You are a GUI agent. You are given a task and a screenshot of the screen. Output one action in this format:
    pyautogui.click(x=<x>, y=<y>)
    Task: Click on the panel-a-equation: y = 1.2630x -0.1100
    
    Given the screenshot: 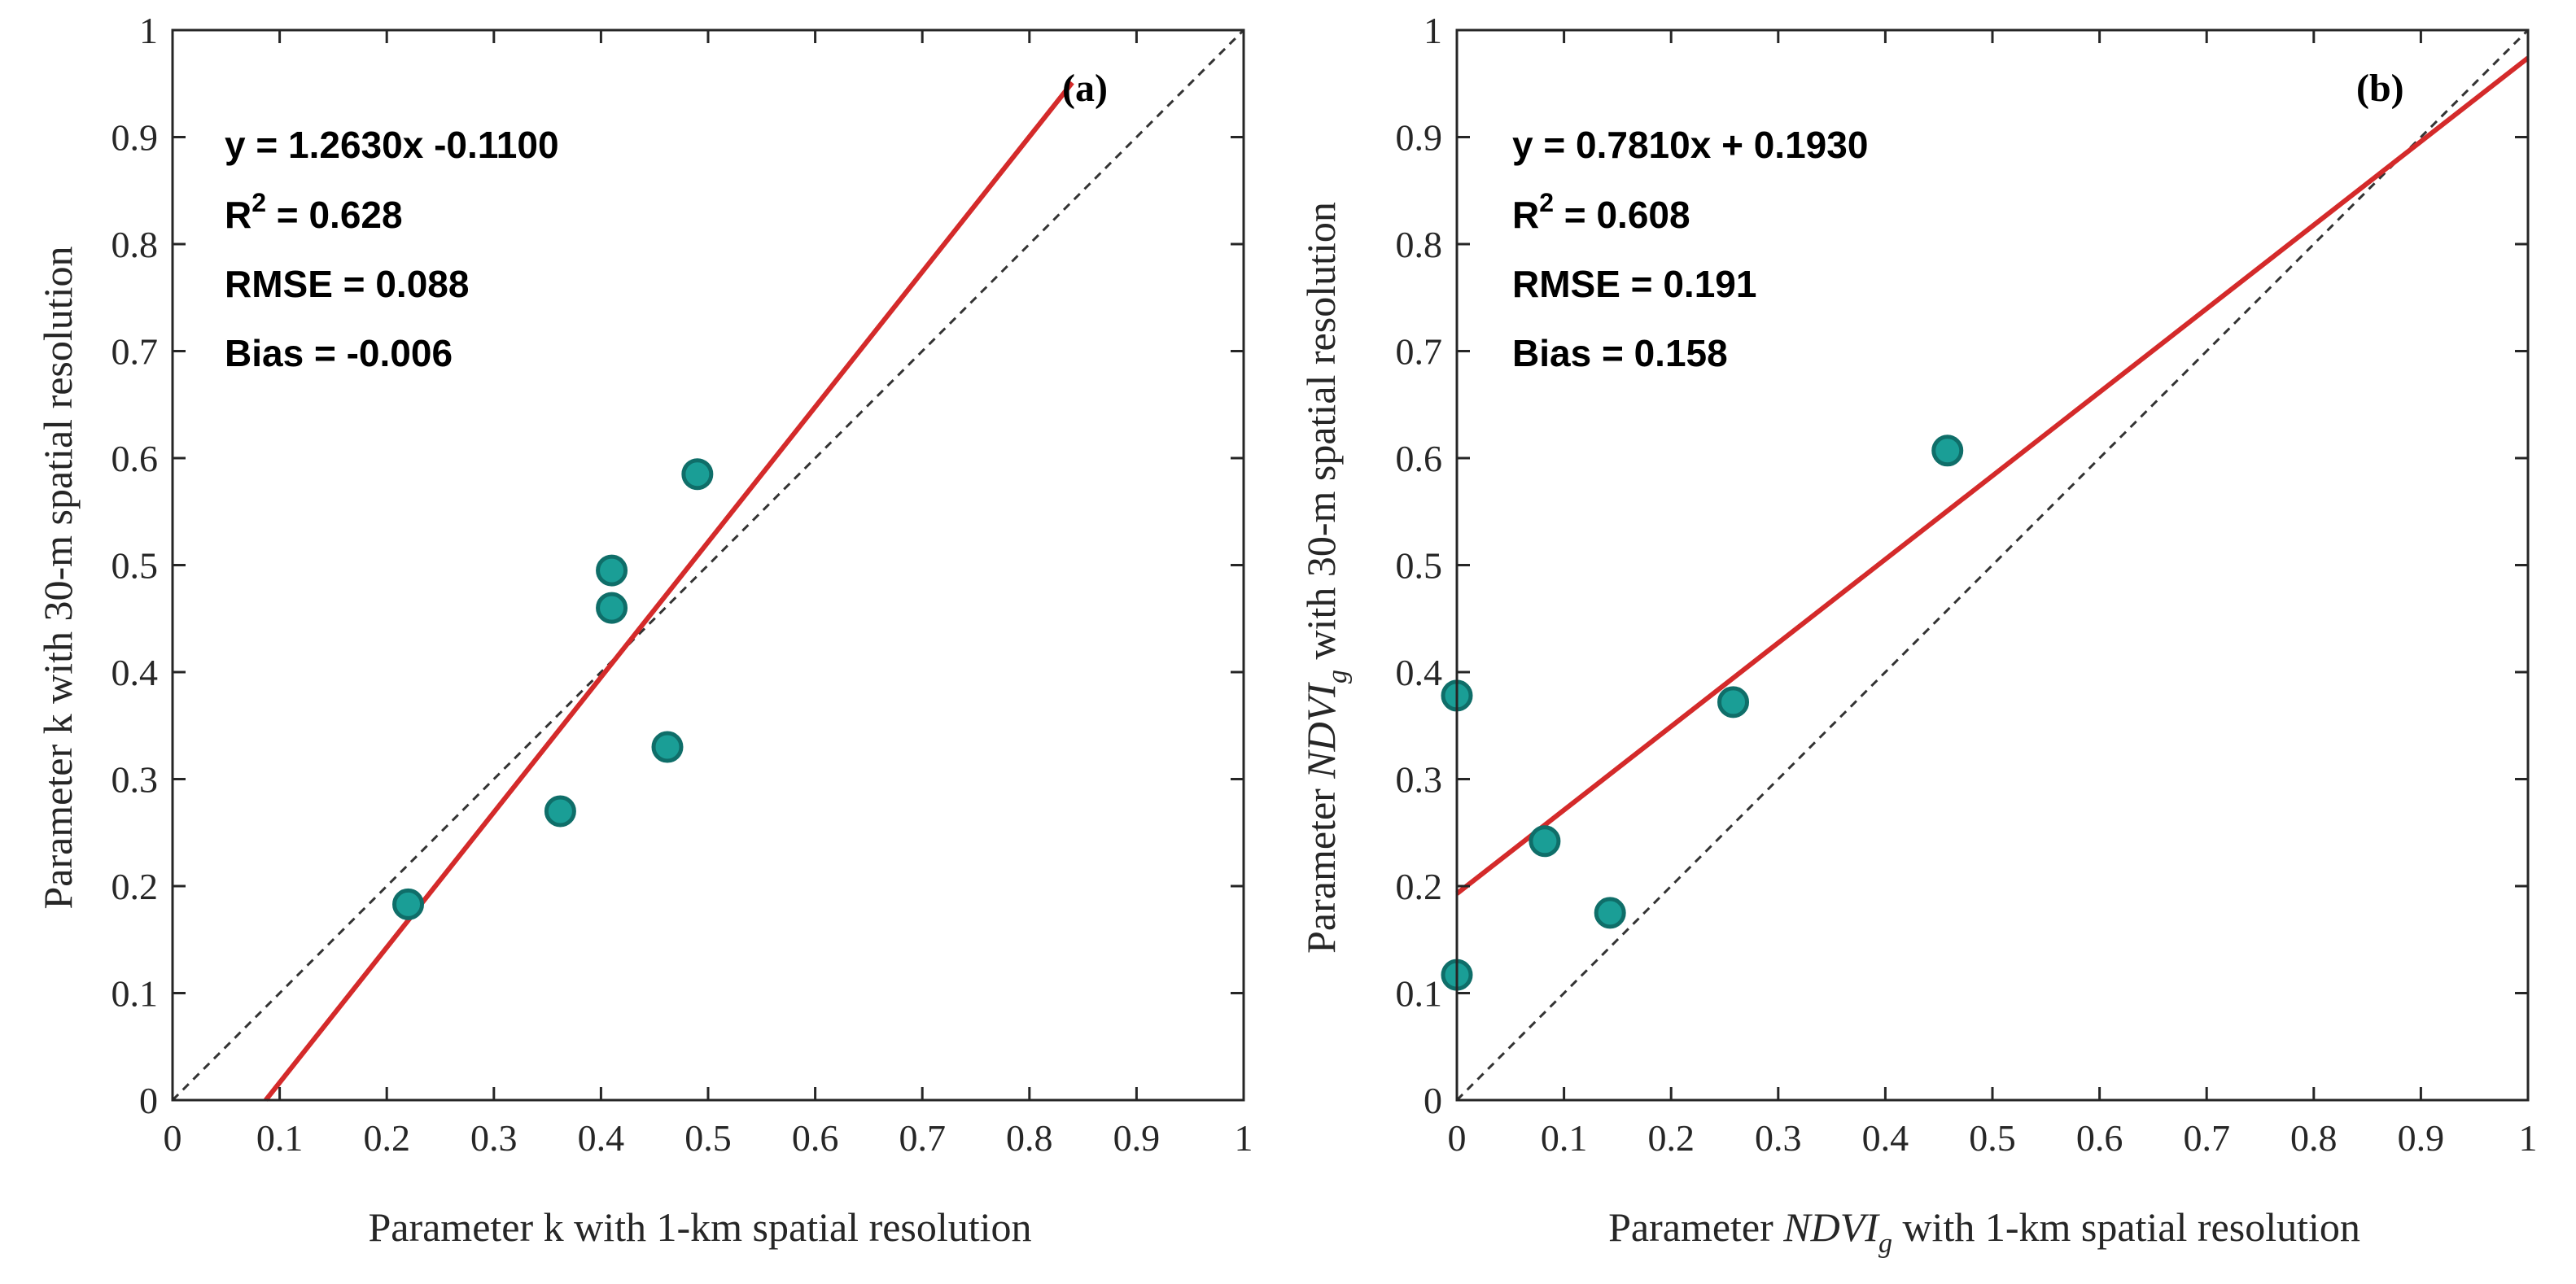 What is the action you would take?
    pyautogui.click(x=392, y=145)
    